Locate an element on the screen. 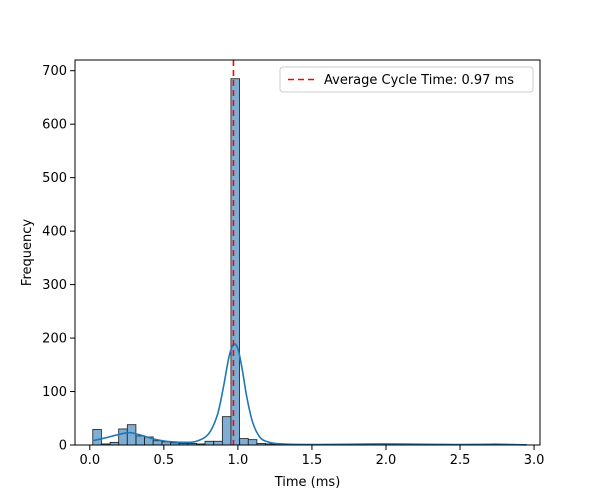 Image resolution: width=600 pixels, height=500 pixels. y-tick-label: 600 is located at coordinates (54, 125).